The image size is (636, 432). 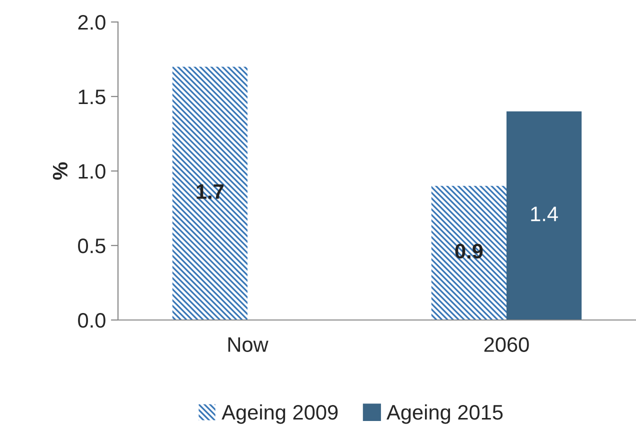 I want to click on y-tick-label: 2.0, so click(x=92, y=22).